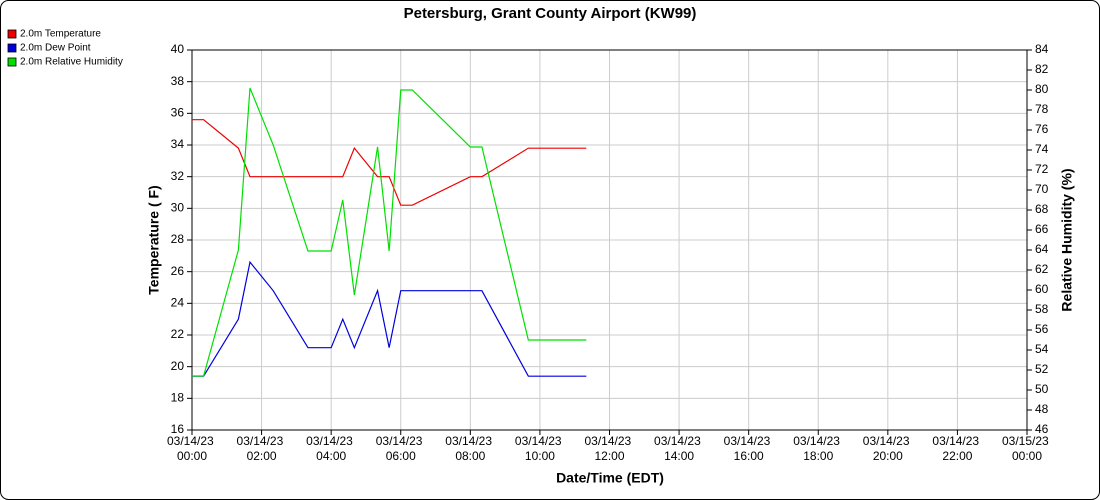 This screenshot has height=500, width=1100. What do you see at coordinates (154, 239) in the screenshot?
I see `y-axis-label: Temperature ( F)` at bounding box center [154, 239].